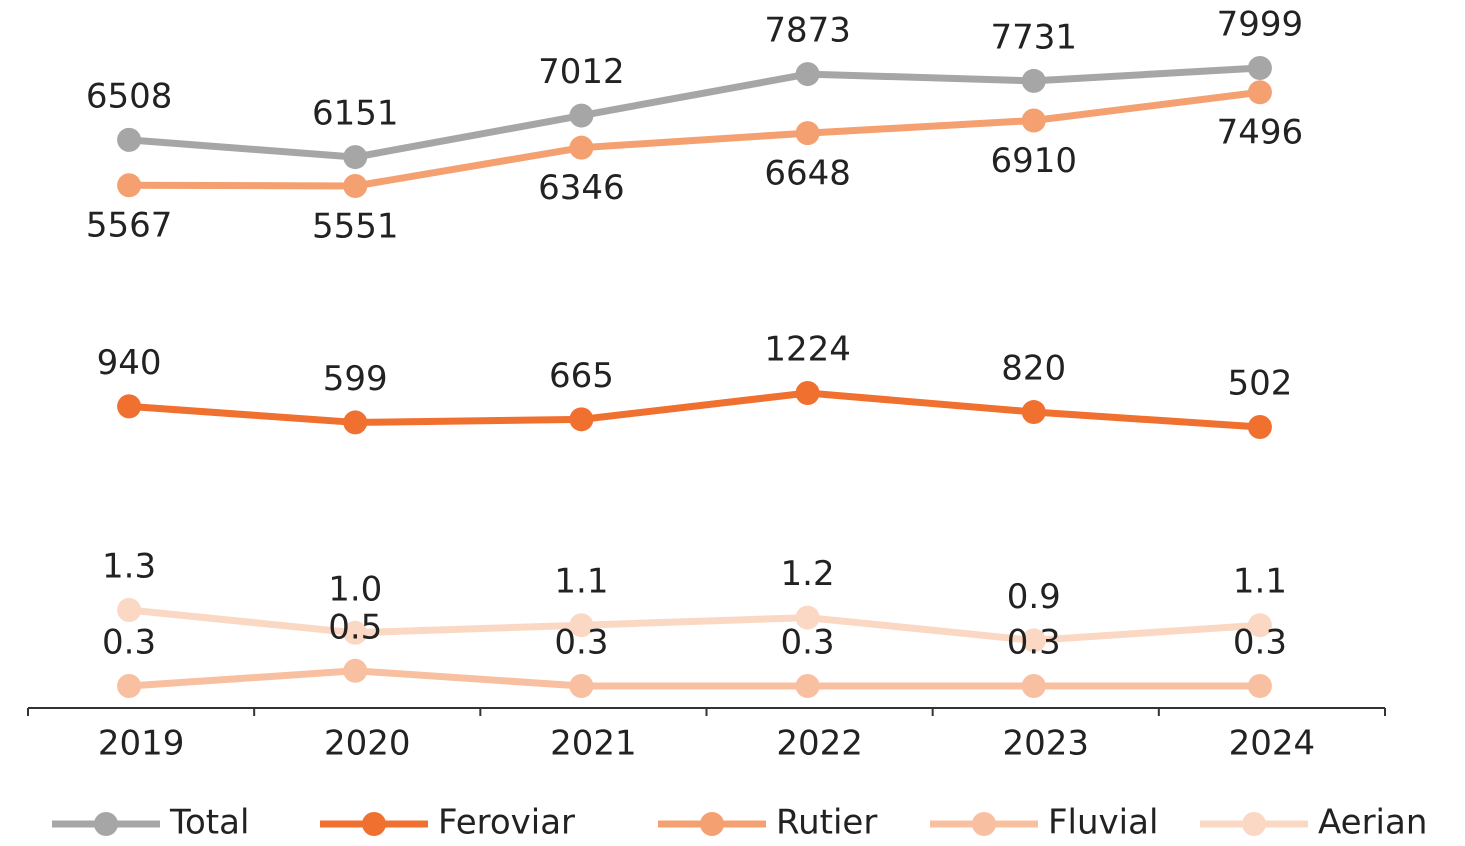 The width and height of the screenshot is (1465, 846). What do you see at coordinates (129, 96) in the screenshot?
I see `data-label: 6508` at bounding box center [129, 96].